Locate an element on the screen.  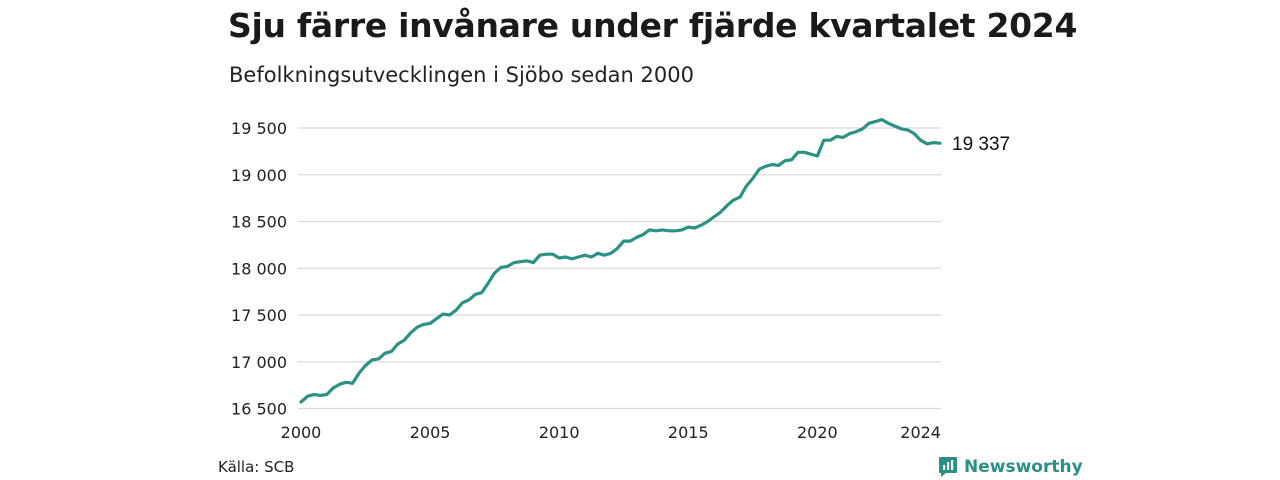
x-tick-label: 2000 is located at coordinates (301, 432).